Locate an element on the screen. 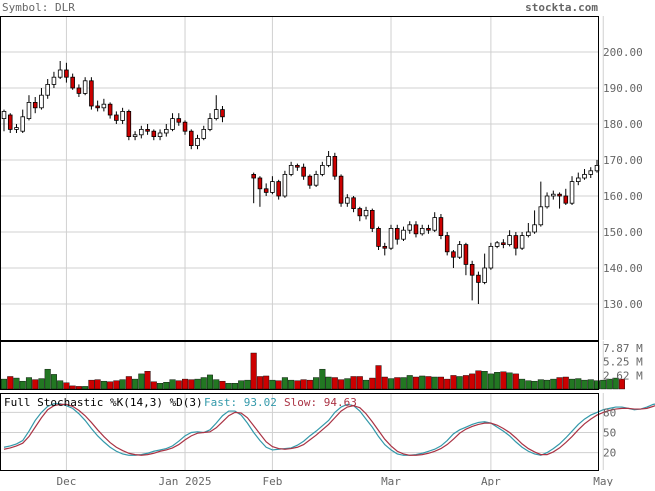 The image size is (655, 491). volume-tick-label: 7.87 M is located at coordinates (623, 348).